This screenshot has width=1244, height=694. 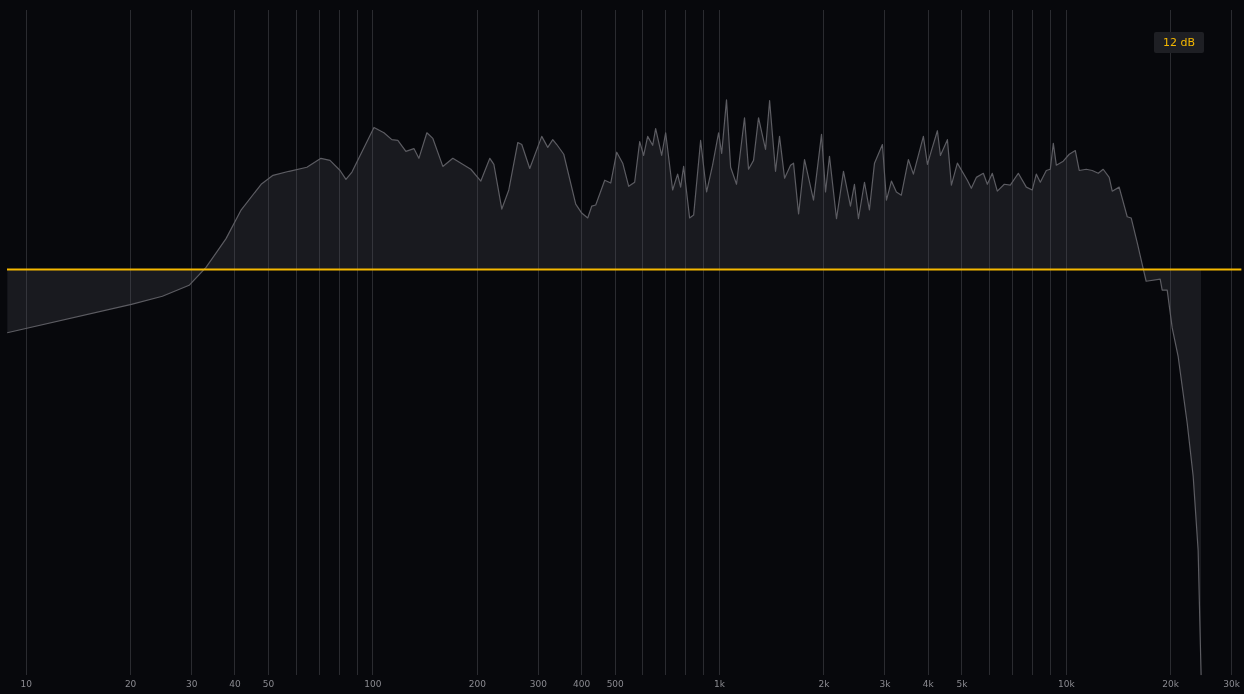 What do you see at coordinates (582, 683) in the screenshot?
I see `x-tick-label: 400` at bounding box center [582, 683].